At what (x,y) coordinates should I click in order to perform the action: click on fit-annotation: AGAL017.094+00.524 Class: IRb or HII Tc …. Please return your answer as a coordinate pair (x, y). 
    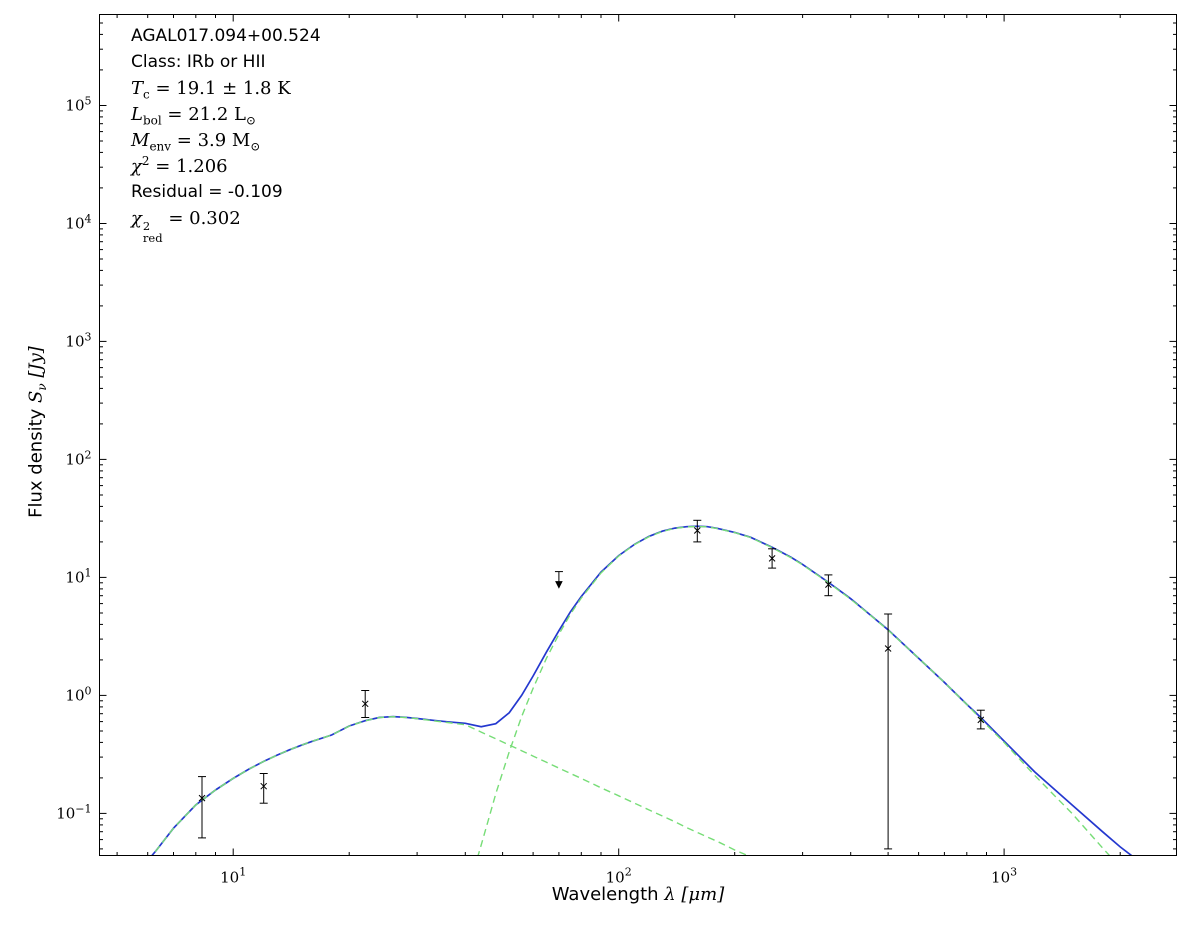
    Looking at the image, I should click on (226, 137).